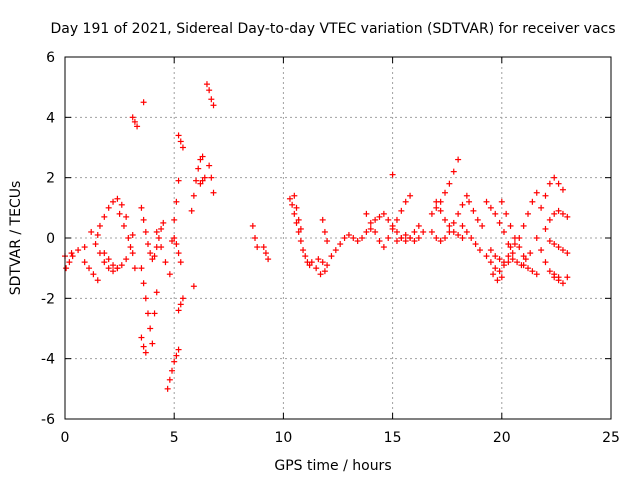 The width and height of the screenshot is (640, 480). Describe the element at coordinates (48, 299) in the screenshot. I see `y-tick-label: -2` at that location.